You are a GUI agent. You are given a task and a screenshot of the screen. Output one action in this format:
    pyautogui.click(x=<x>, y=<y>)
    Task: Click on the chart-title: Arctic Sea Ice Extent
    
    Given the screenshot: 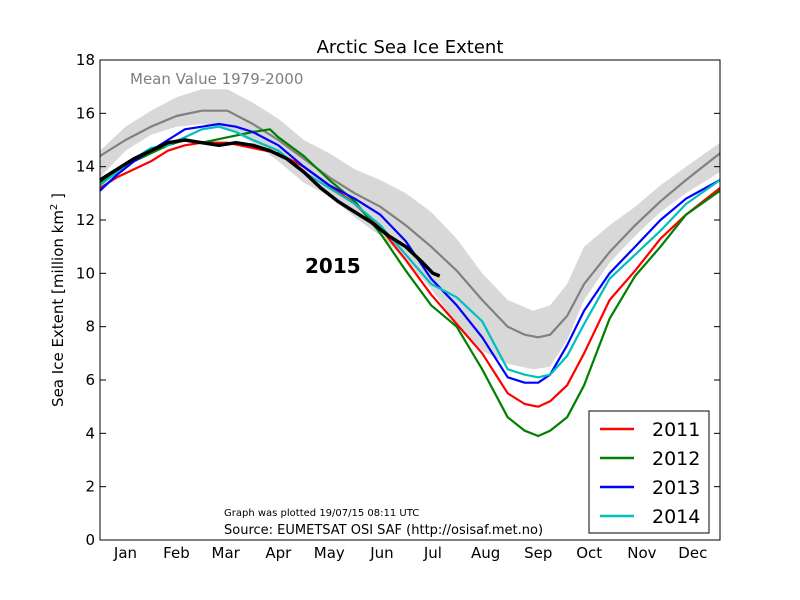 What is the action you would take?
    pyautogui.click(x=410, y=47)
    